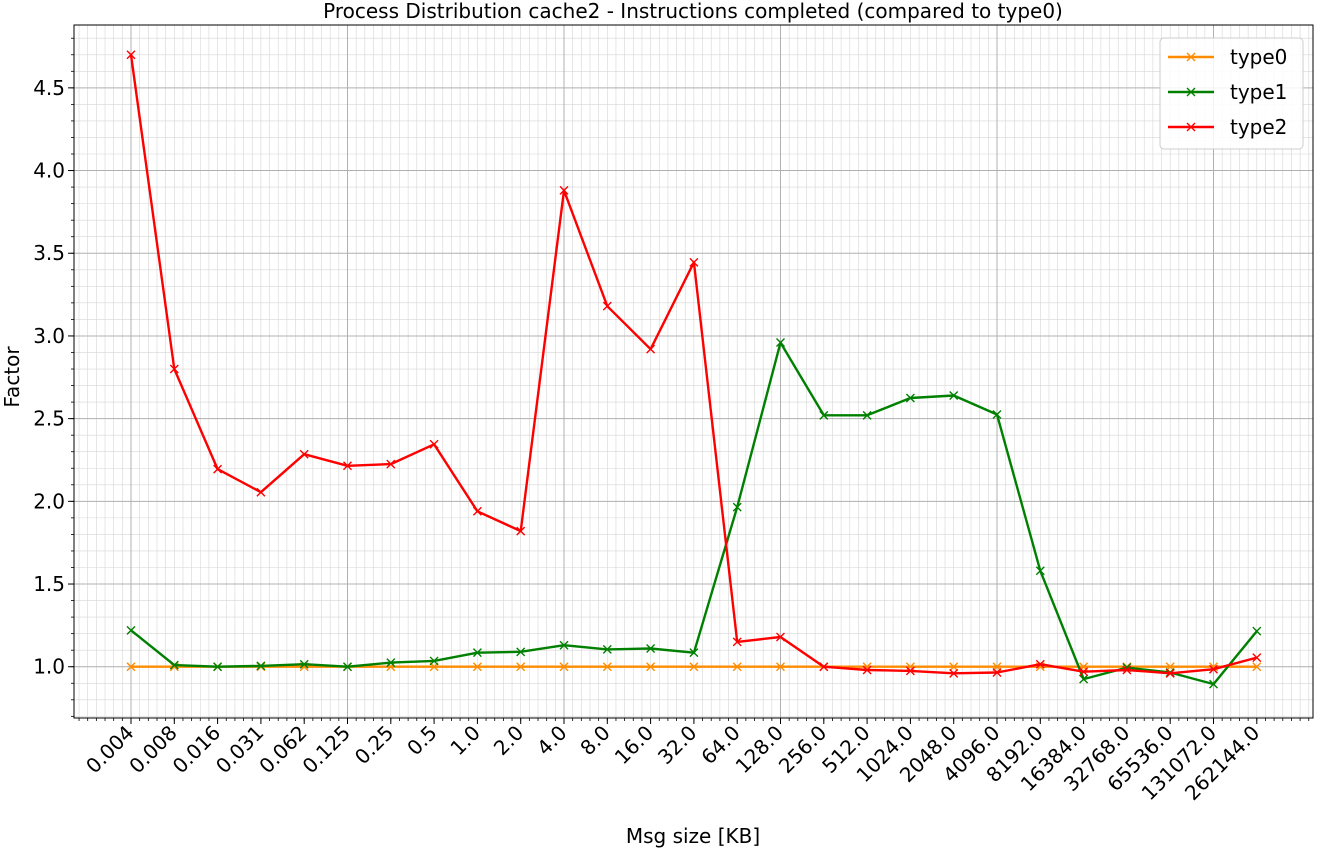 This screenshot has width=1317, height=848. I want to click on legend-label: type0, so click(1258, 57).